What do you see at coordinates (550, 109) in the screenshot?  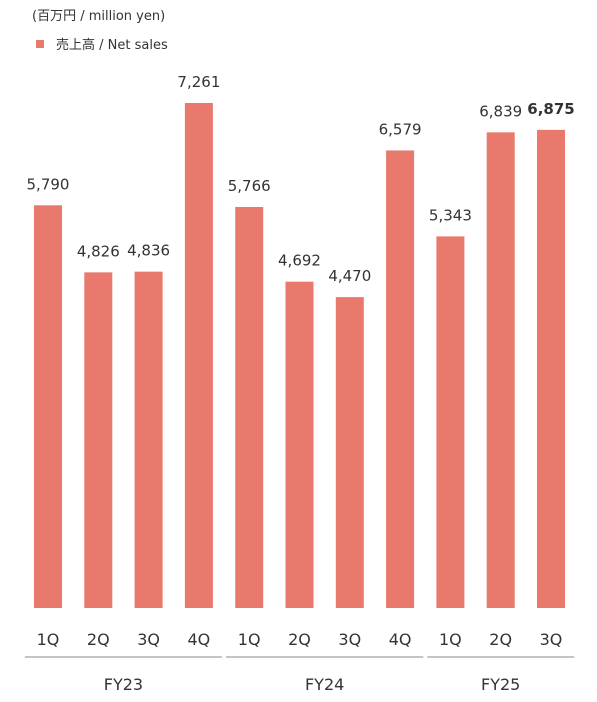 I see `bar-value-label: 6,875` at bounding box center [550, 109].